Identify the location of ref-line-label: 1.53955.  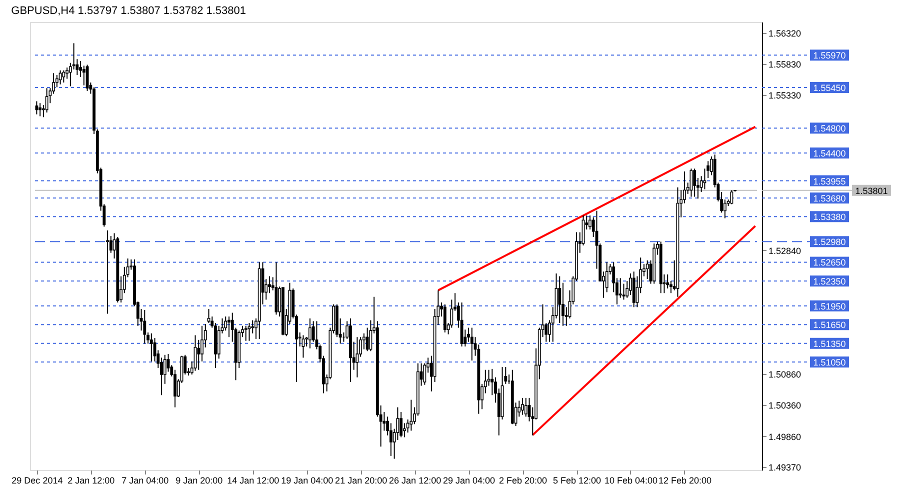
(829, 181).